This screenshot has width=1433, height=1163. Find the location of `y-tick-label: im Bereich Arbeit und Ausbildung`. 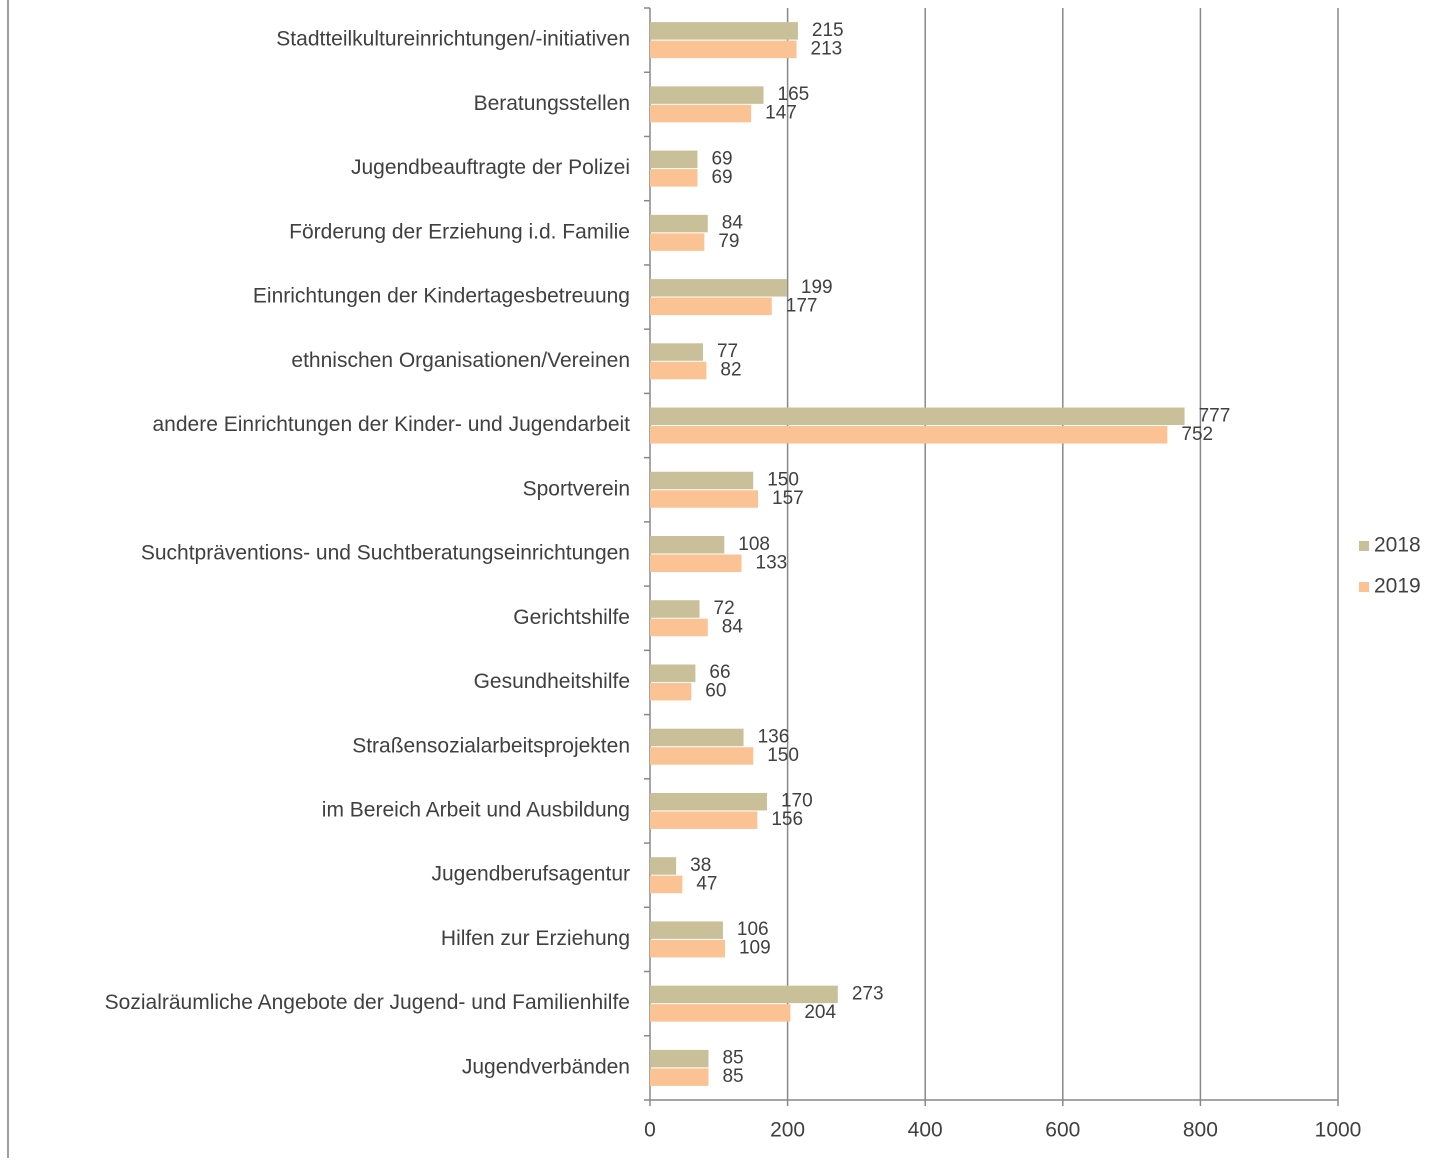

y-tick-label: im Bereich Arbeit und Ausbildung is located at coordinates (476, 809).